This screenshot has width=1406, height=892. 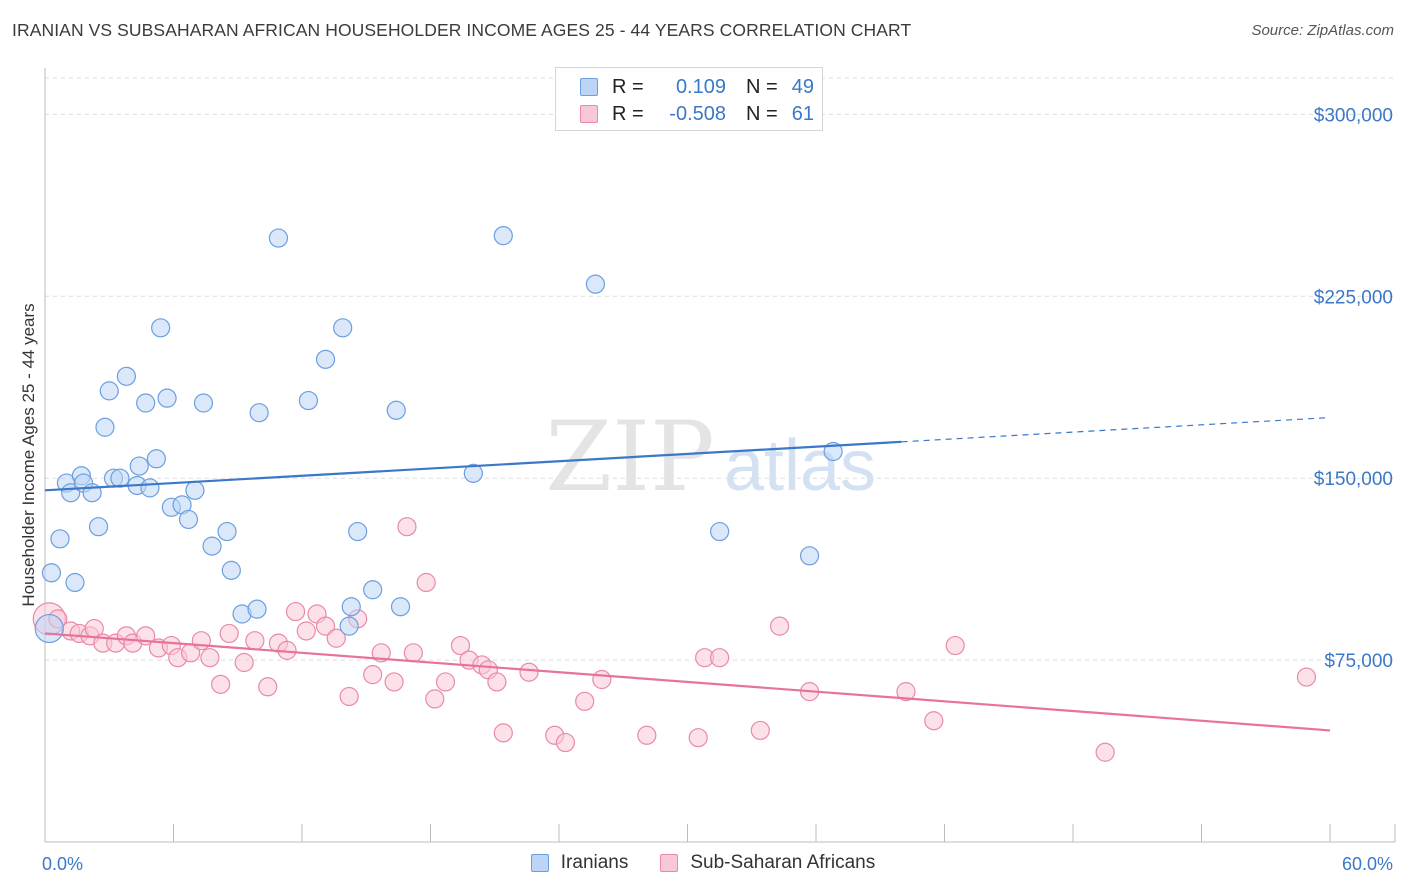 What do you see at coordinates (1367, 864) in the screenshot?
I see `x-tick-label: 60.0%` at bounding box center [1367, 864].